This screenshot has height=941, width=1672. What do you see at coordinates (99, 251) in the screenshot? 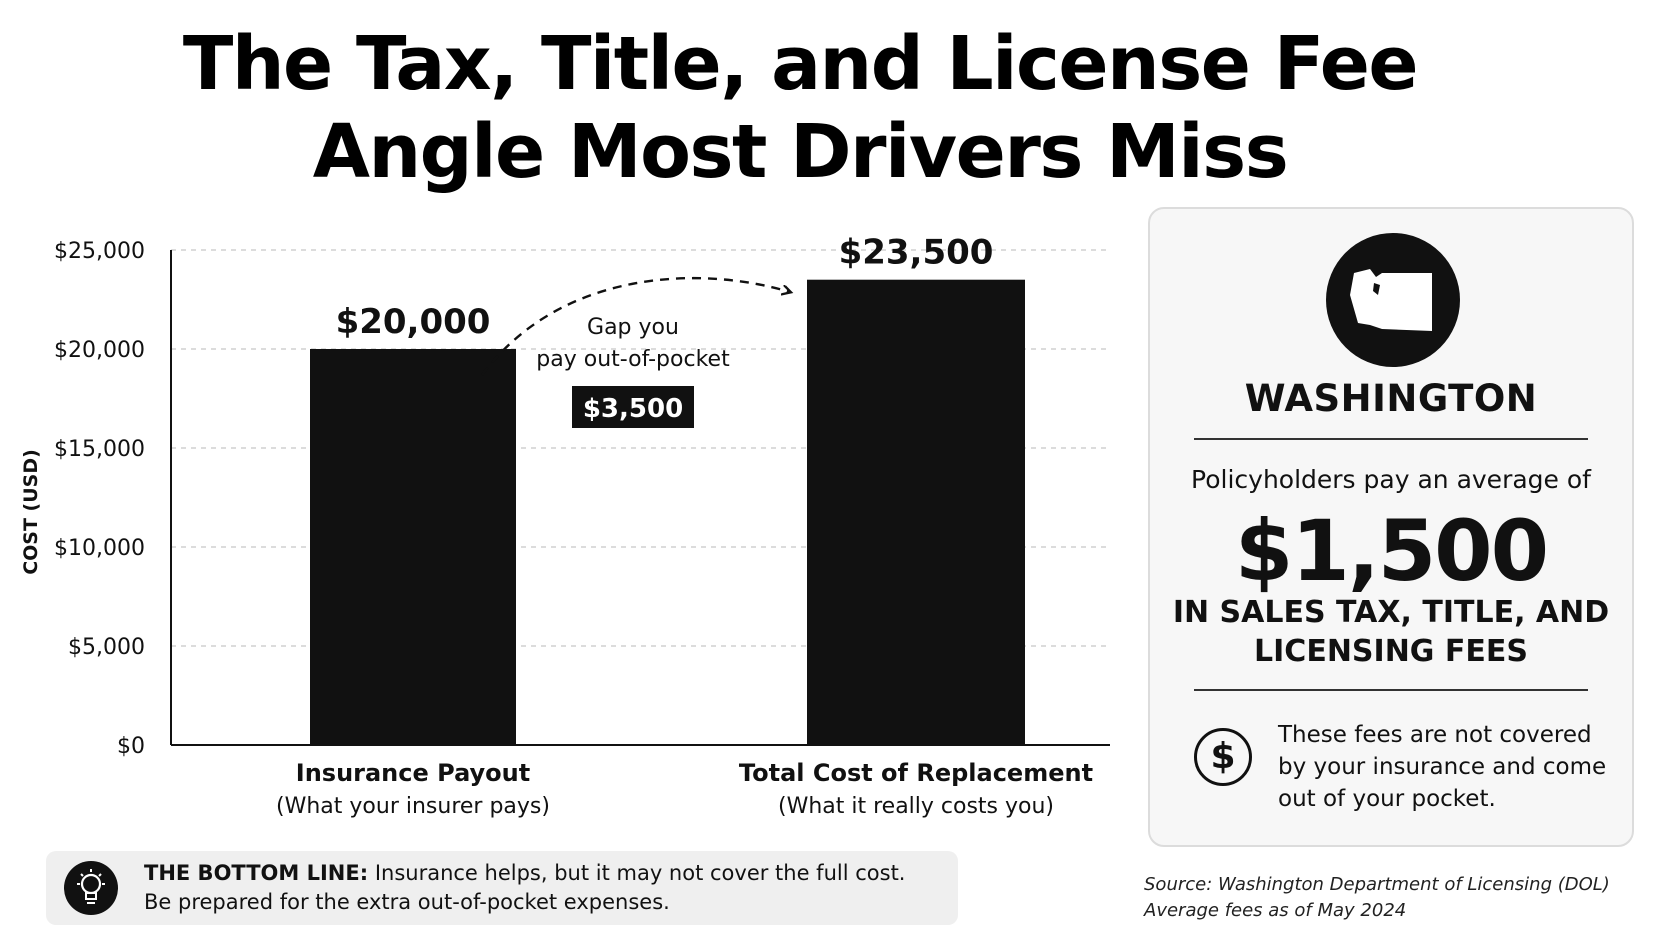
I see `y-tick-label: $25,000` at bounding box center [99, 251].